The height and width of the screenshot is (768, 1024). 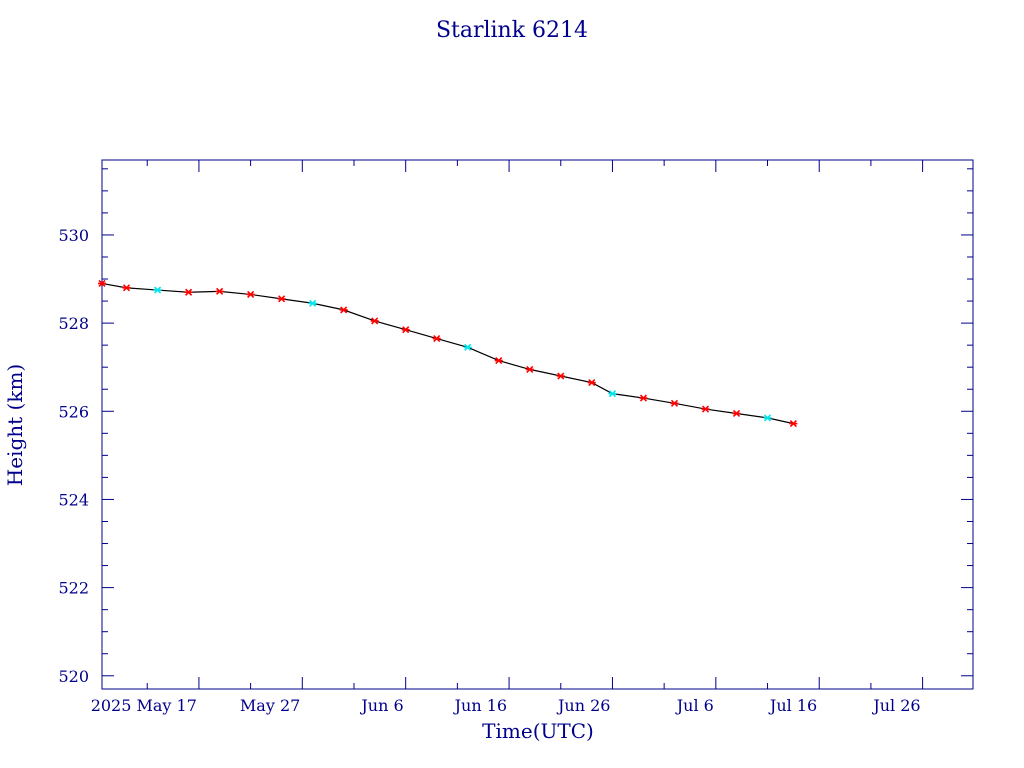 I want to click on series-line, so click(x=447, y=353).